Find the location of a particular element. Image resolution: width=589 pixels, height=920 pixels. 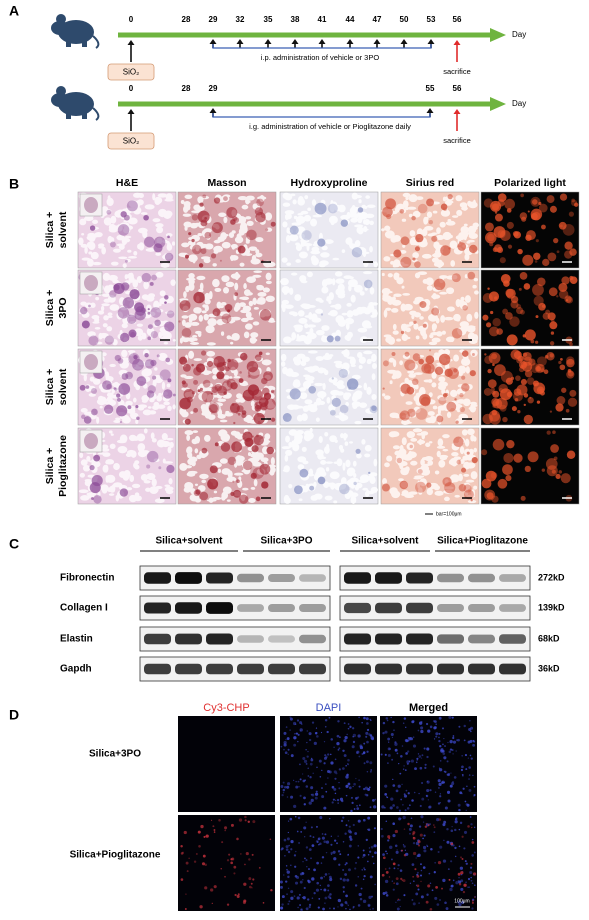

blot-band is located at coordinates (219, 578).